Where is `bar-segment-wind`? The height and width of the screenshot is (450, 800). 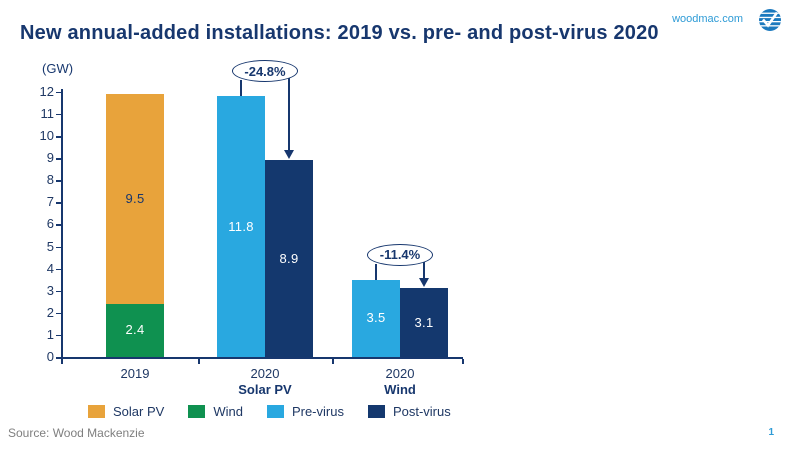
bar-segment-wind is located at coordinates (135, 330).